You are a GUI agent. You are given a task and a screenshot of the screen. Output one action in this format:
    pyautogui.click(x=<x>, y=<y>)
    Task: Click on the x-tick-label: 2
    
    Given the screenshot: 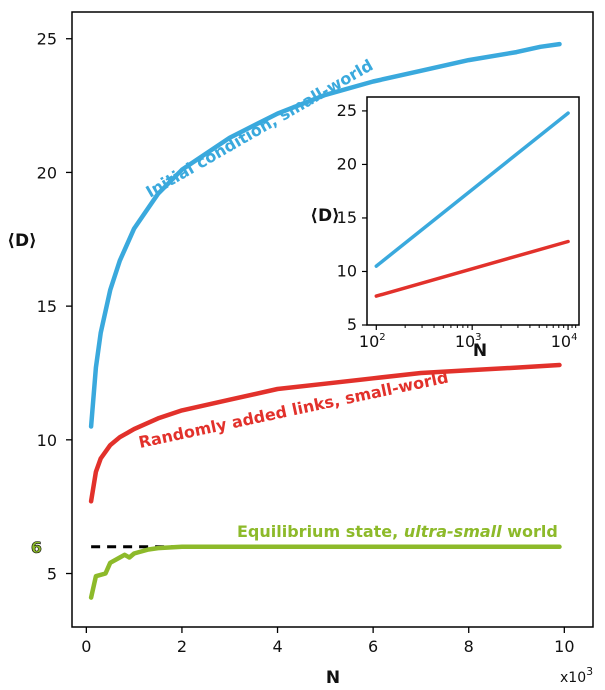 What is the action you would take?
    pyautogui.click(x=182, y=646)
    